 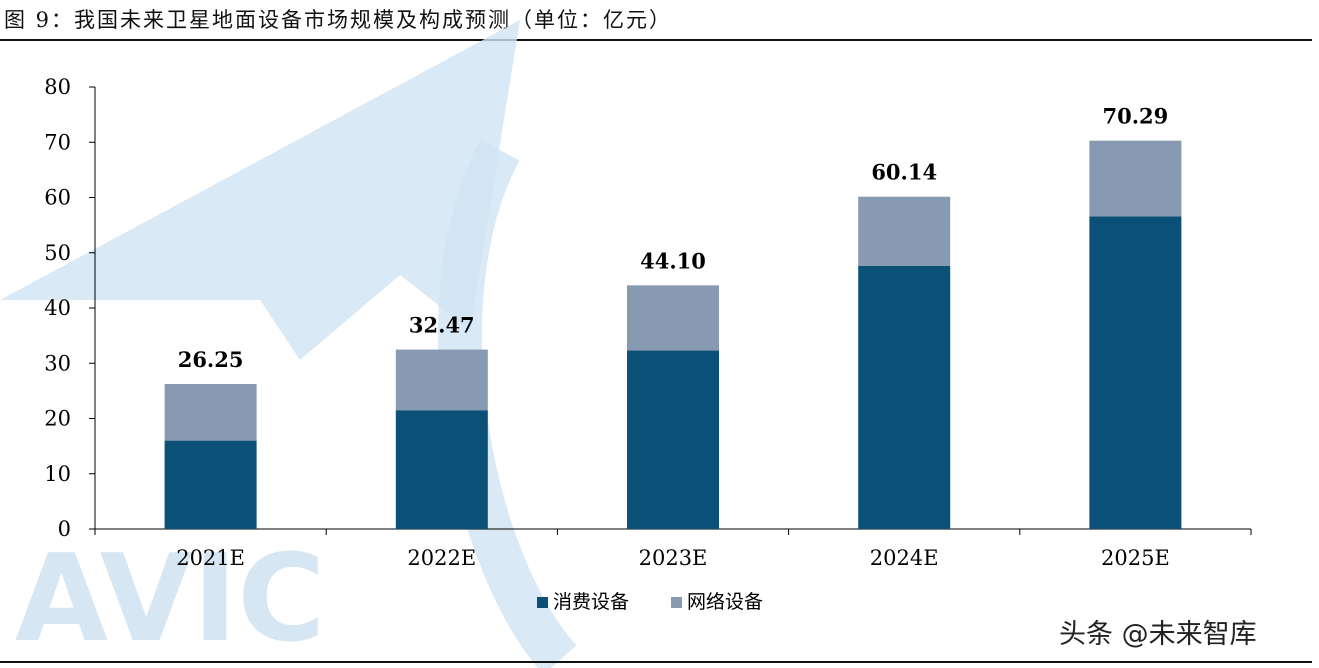 I want to click on total-label: 44.10, so click(x=673, y=260).